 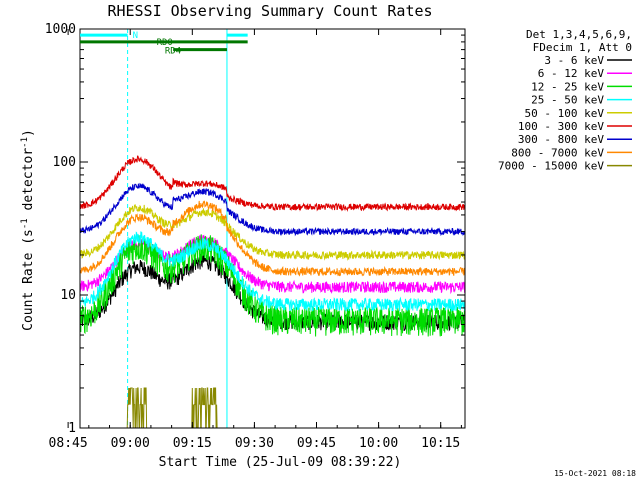 I want to click on legend-label: 50 - 100 keV, so click(x=565, y=113).